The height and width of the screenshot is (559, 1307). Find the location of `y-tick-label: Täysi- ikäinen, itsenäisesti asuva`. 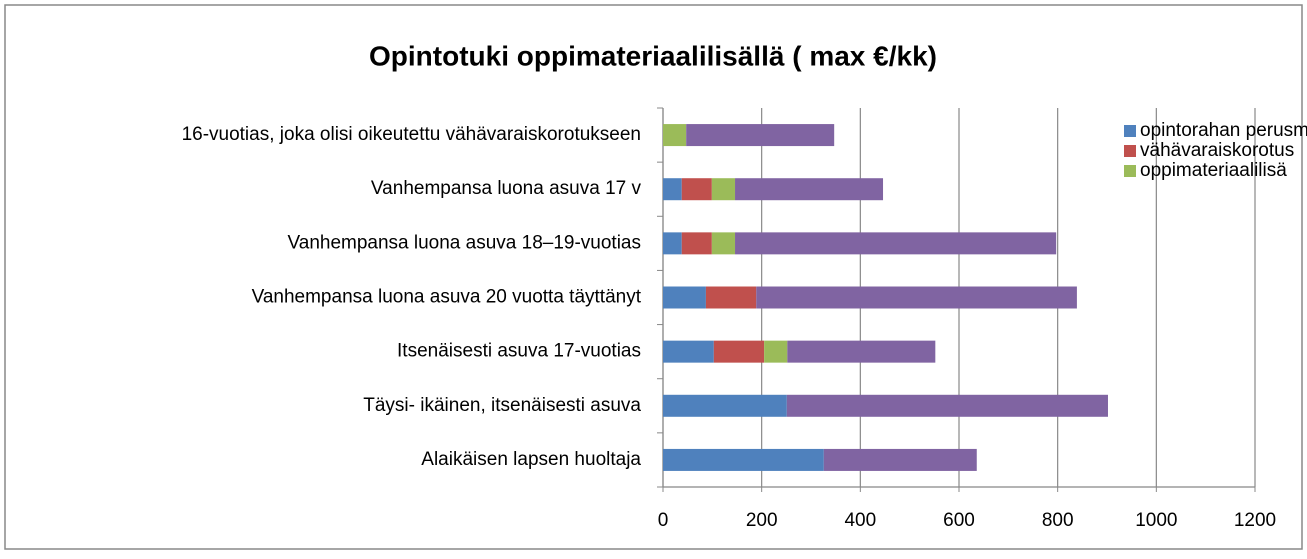

y-tick-label: Täysi- ikäinen, itsenäisesti asuva is located at coordinates (502, 405).